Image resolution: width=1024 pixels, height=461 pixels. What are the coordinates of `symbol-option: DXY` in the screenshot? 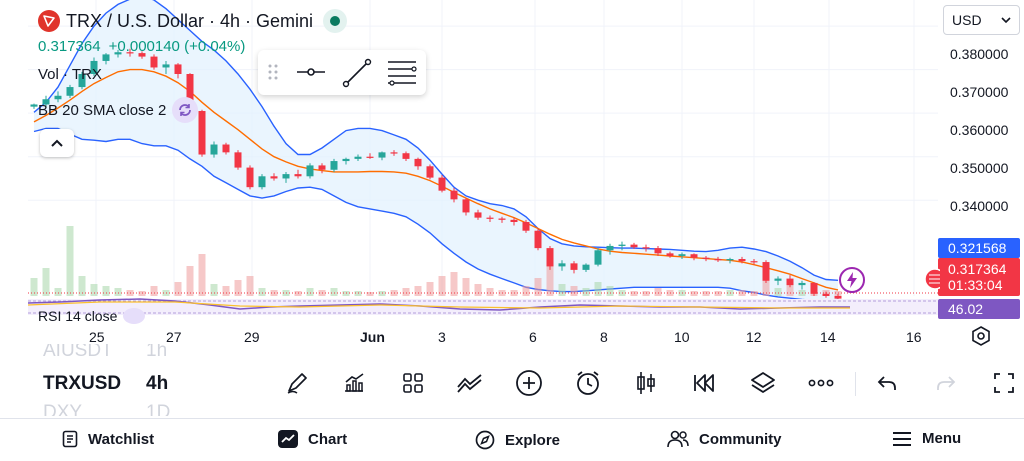 It's located at (63, 409).